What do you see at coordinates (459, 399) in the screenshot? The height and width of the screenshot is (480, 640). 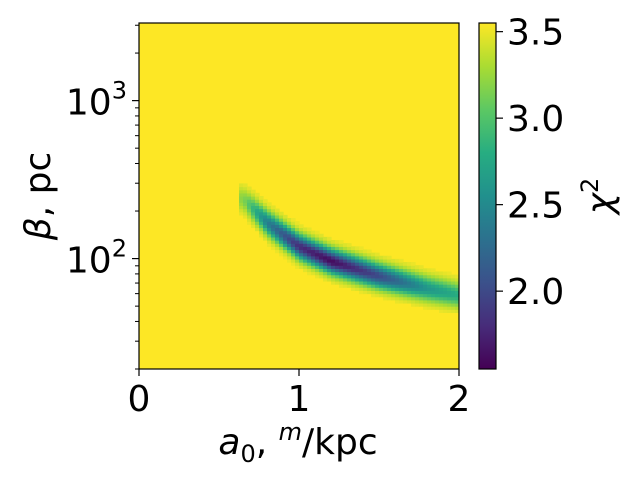 I see `x-tick-label: 2` at bounding box center [459, 399].